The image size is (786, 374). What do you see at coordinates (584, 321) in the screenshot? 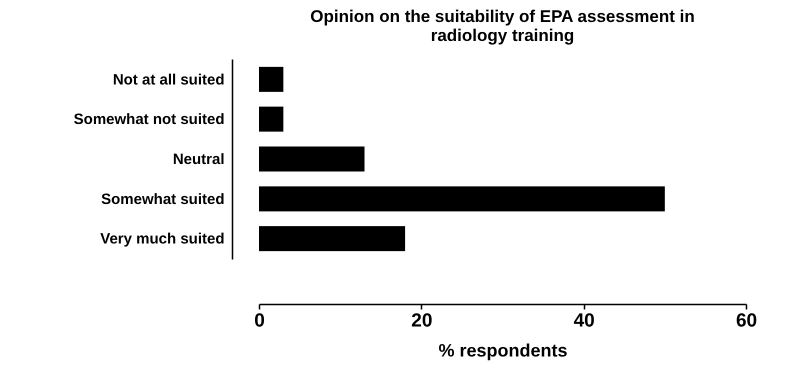
I see `x-tick-label: 40` at bounding box center [584, 321].